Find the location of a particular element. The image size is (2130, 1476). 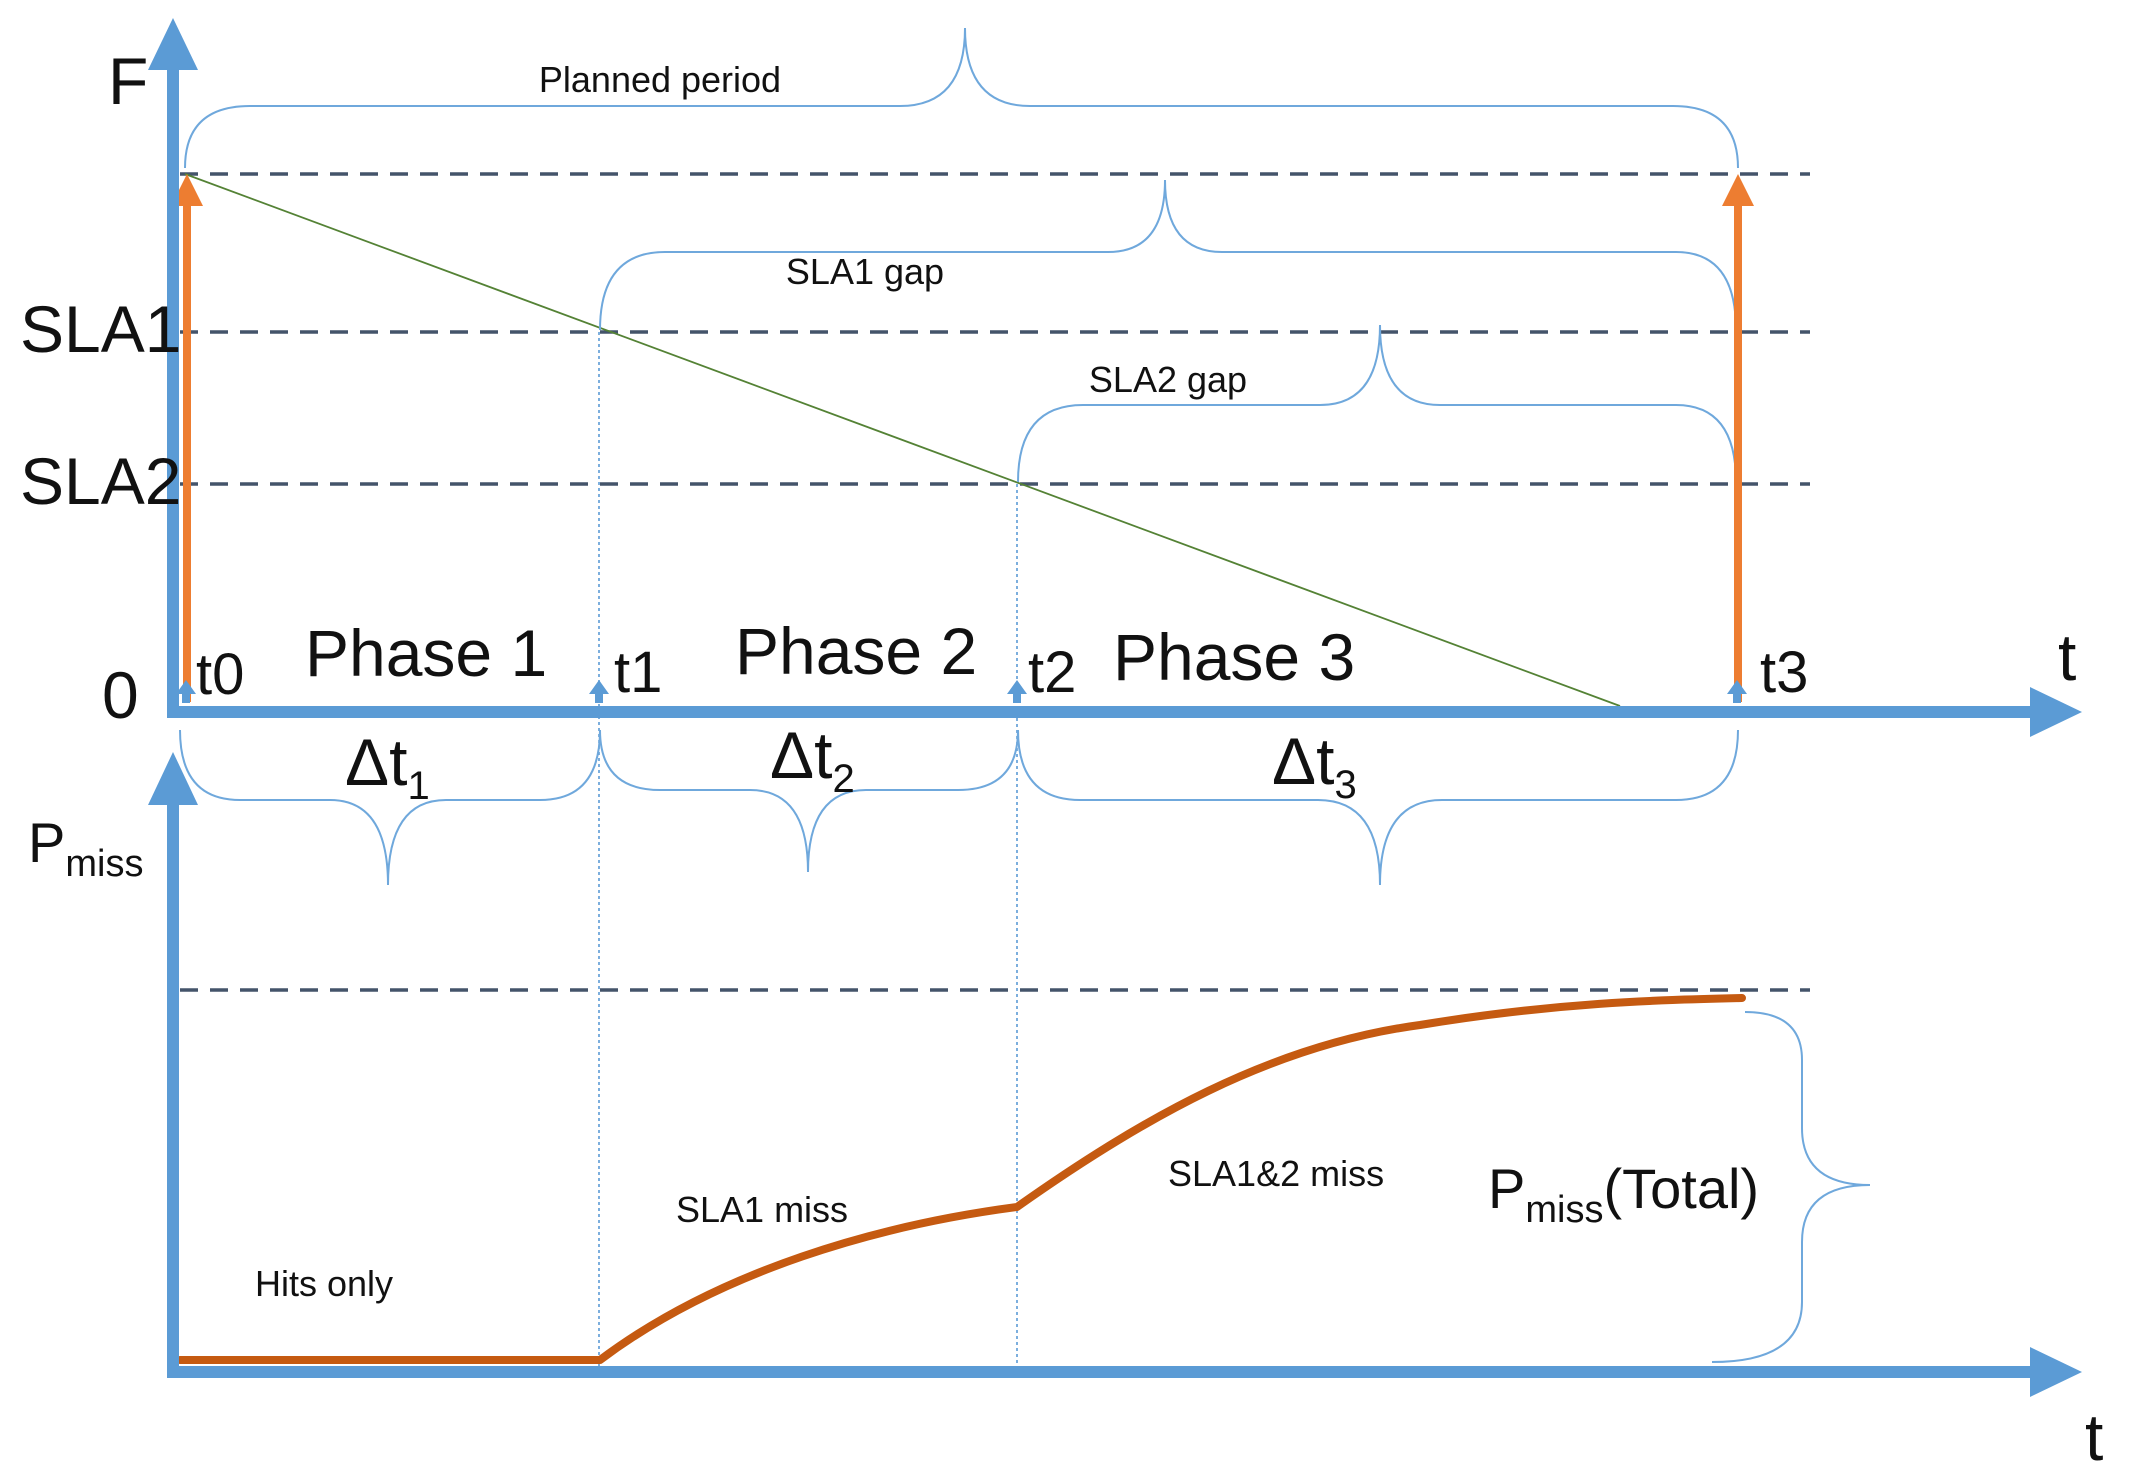

reset-arrow-t3-head is located at coordinates (1738, 190).